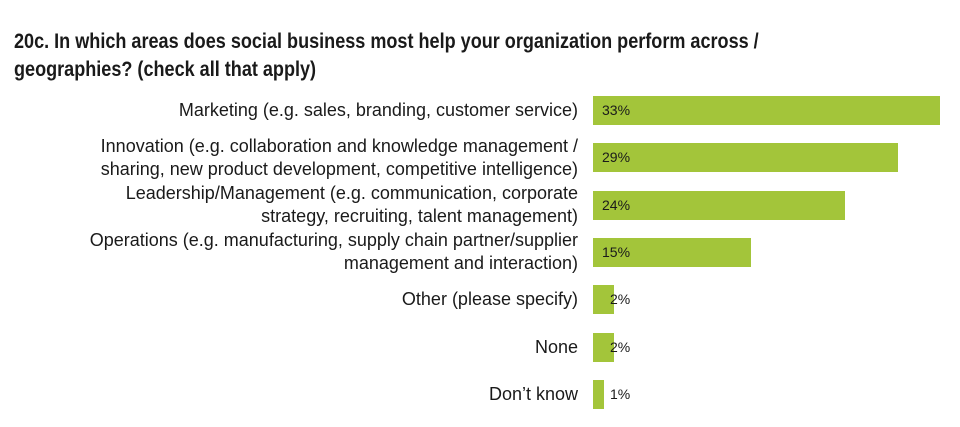 The image size is (960, 427). What do you see at coordinates (460, 263) in the screenshot?
I see `category-label-line: management and interaction)` at bounding box center [460, 263].